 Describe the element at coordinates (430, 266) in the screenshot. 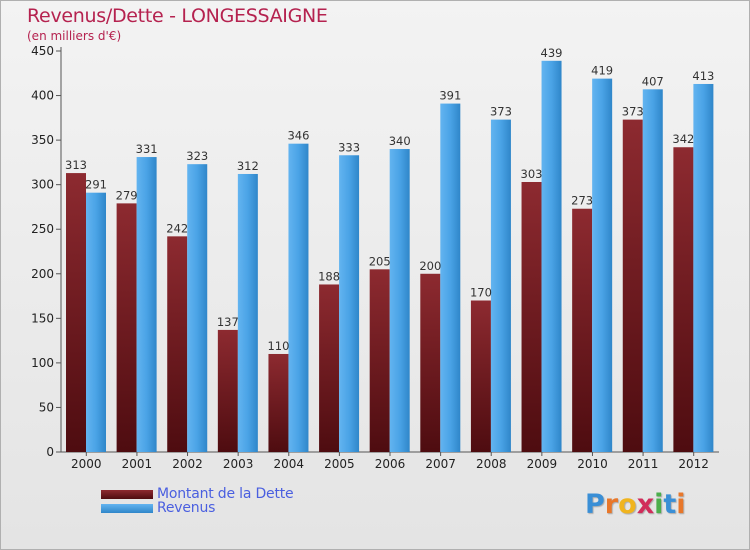

I see `value-label-dette: 200` at that location.